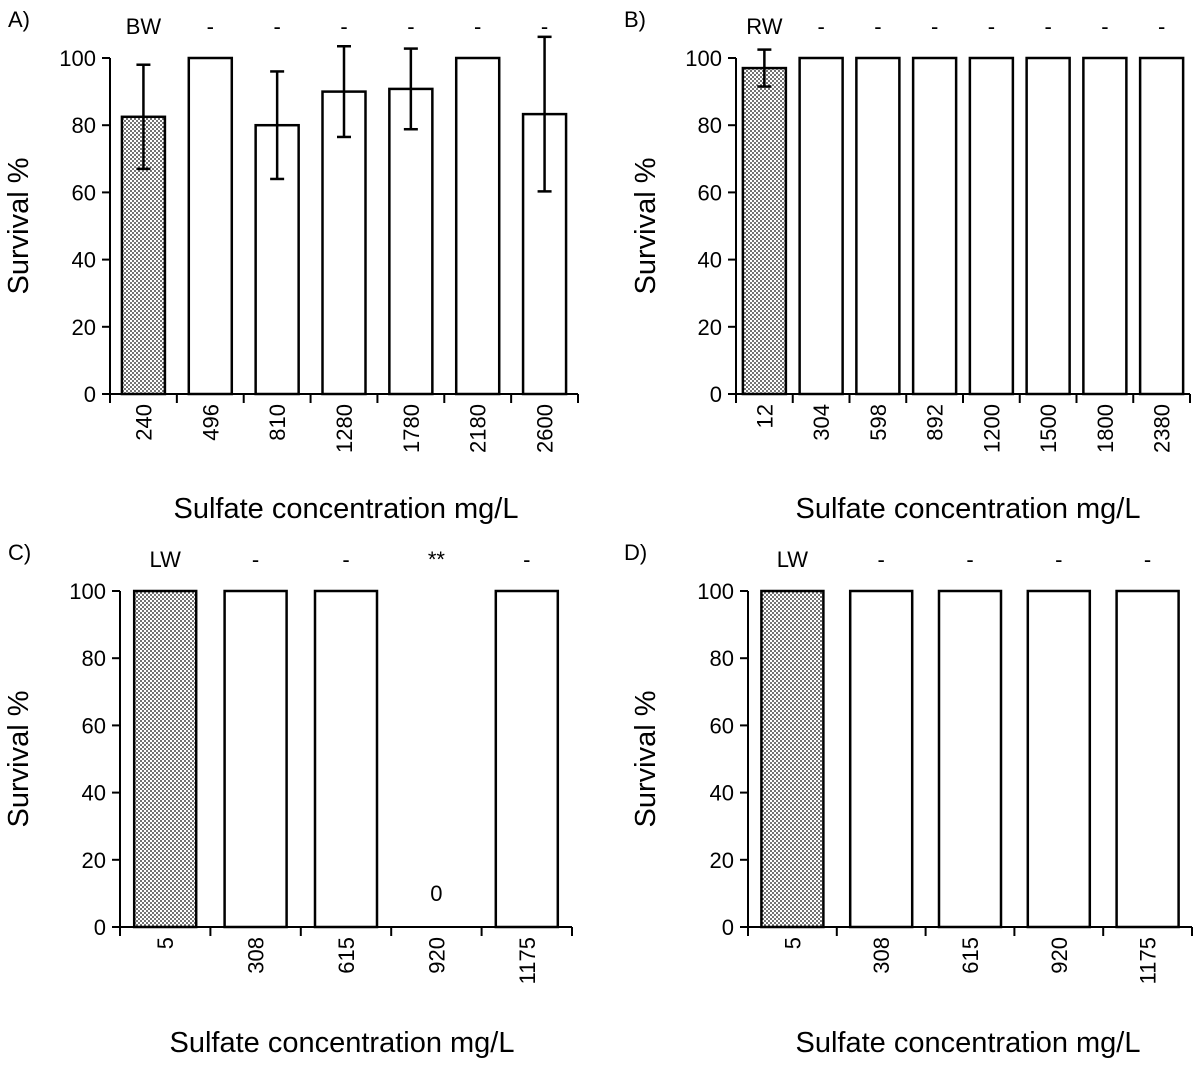 This screenshot has width=1200, height=1067. Describe the element at coordinates (545, 428) in the screenshot. I see `x-tick-label: 2600` at that location.